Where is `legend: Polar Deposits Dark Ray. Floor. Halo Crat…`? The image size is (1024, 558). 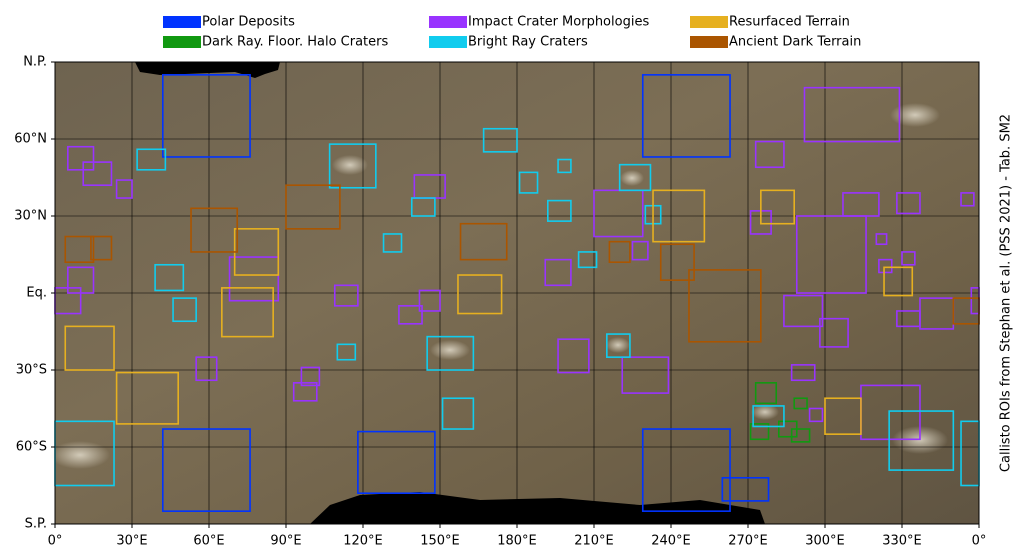
legend: Polar Deposits Dark Ray. Floor. Halo Crat… is located at coordinates (512, 32).